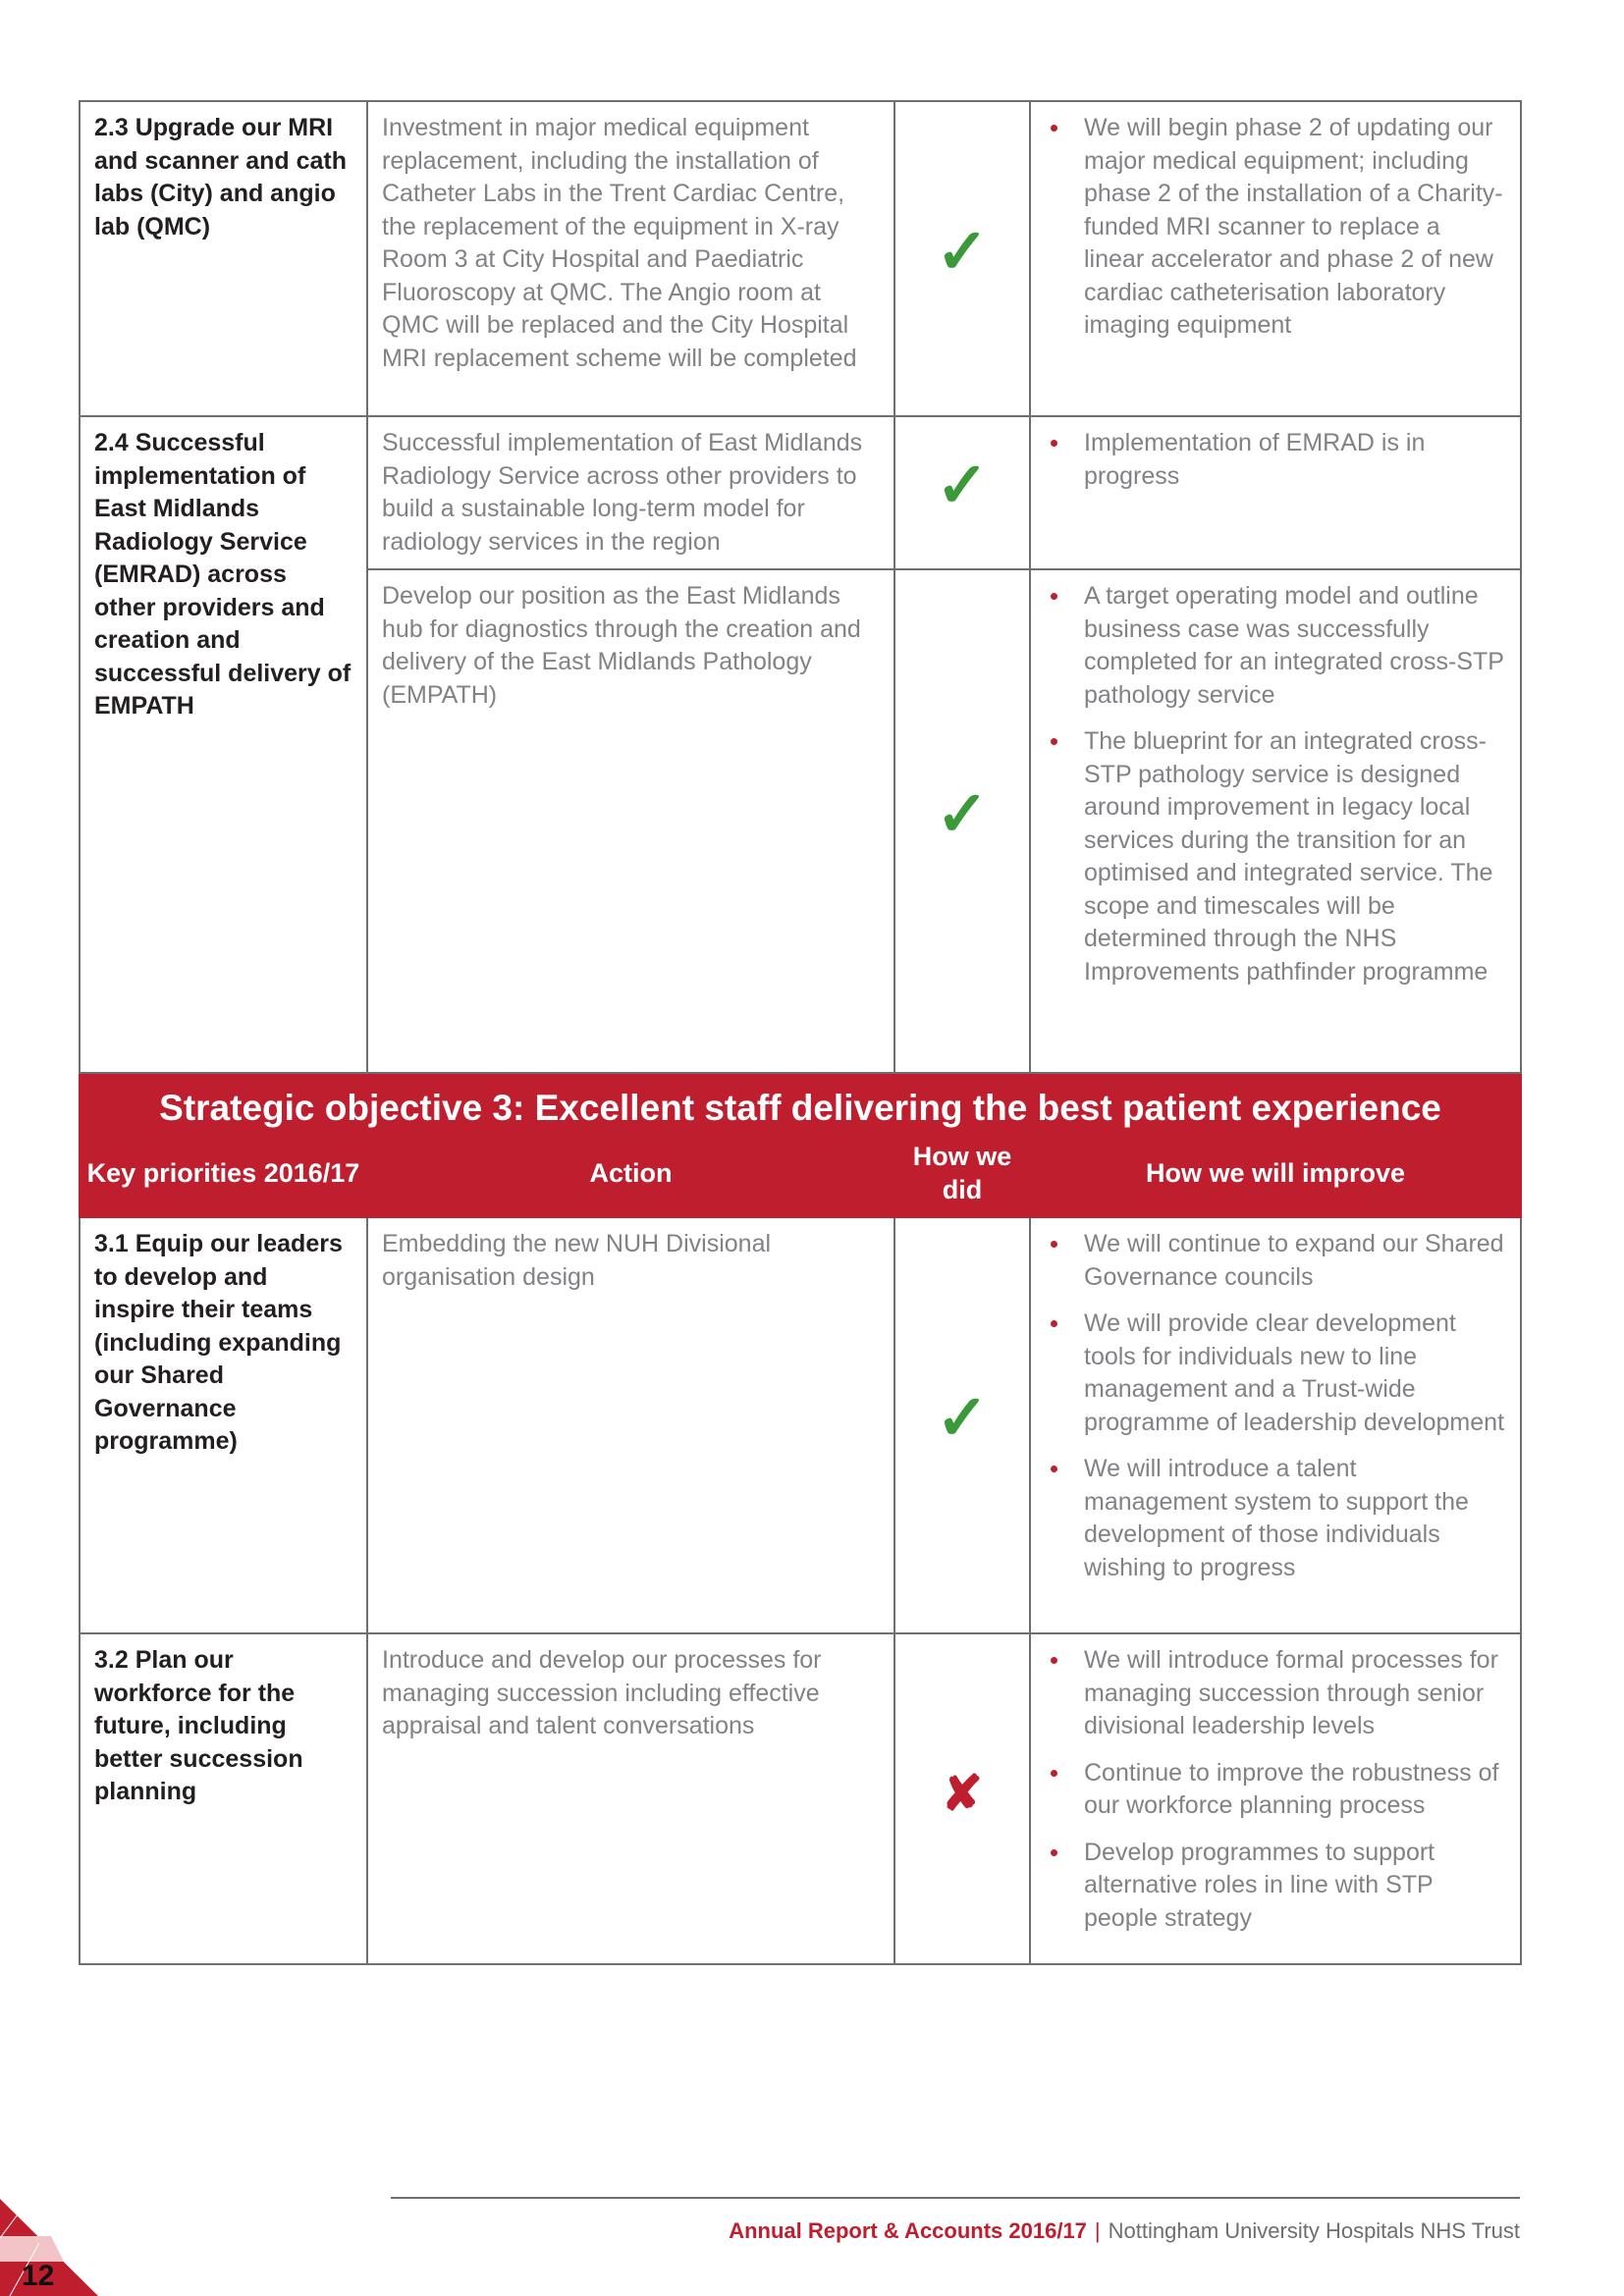  What do you see at coordinates (1275, 1176) in the screenshot?
I see `header-how-we-will-improve: How we will improve` at bounding box center [1275, 1176].